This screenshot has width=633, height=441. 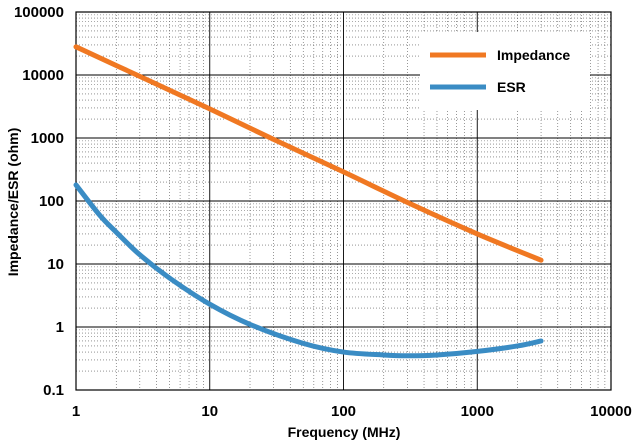 I want to click on y-tick-label: 1000, so click(x=47, y=138).